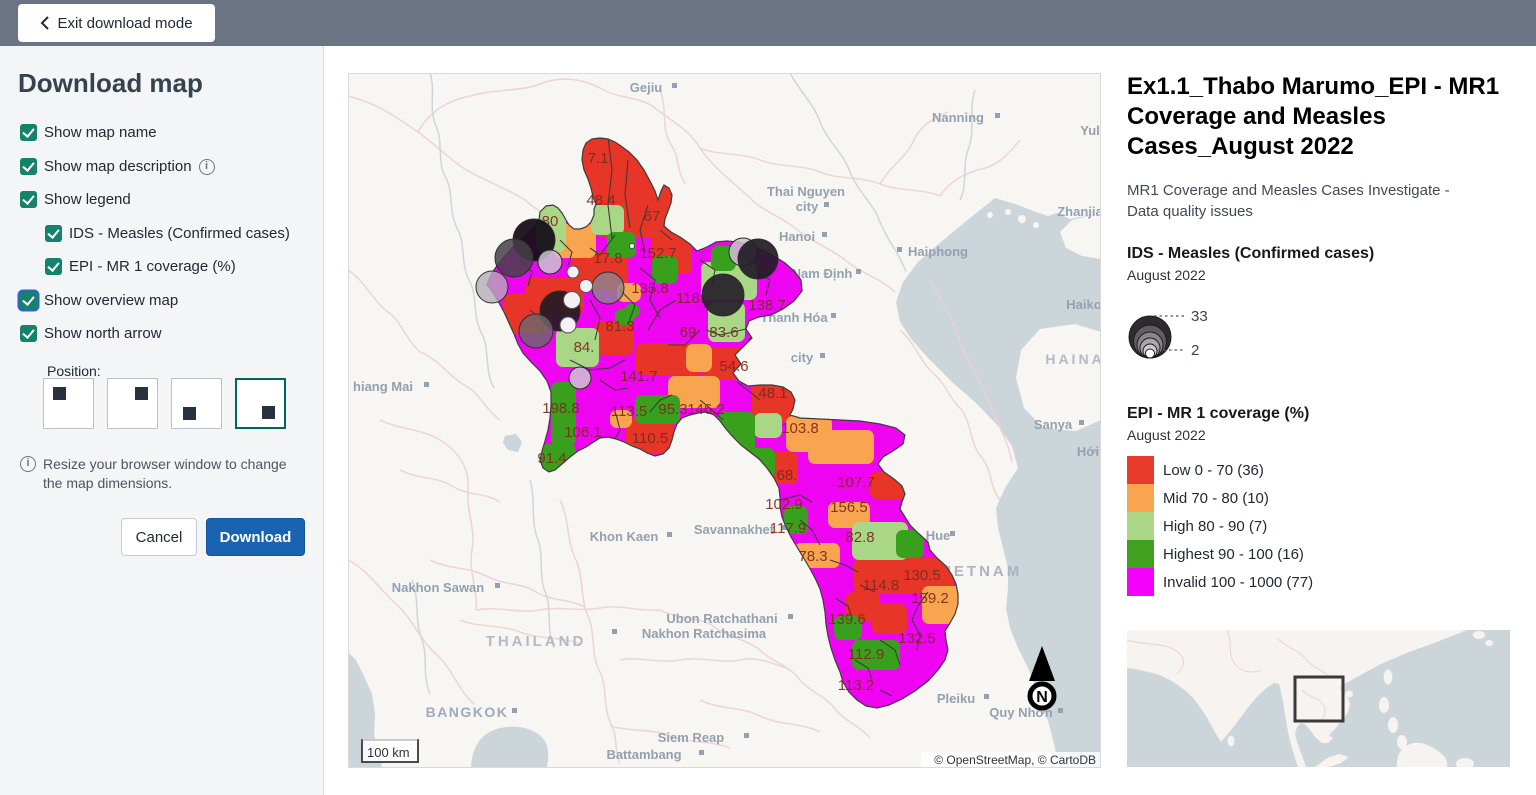 The width and height of the screenshot is (1536, 795). Describe the element at coordinates (639, 376) in the screenshot. I see `svg-text: 141.7` at that location.